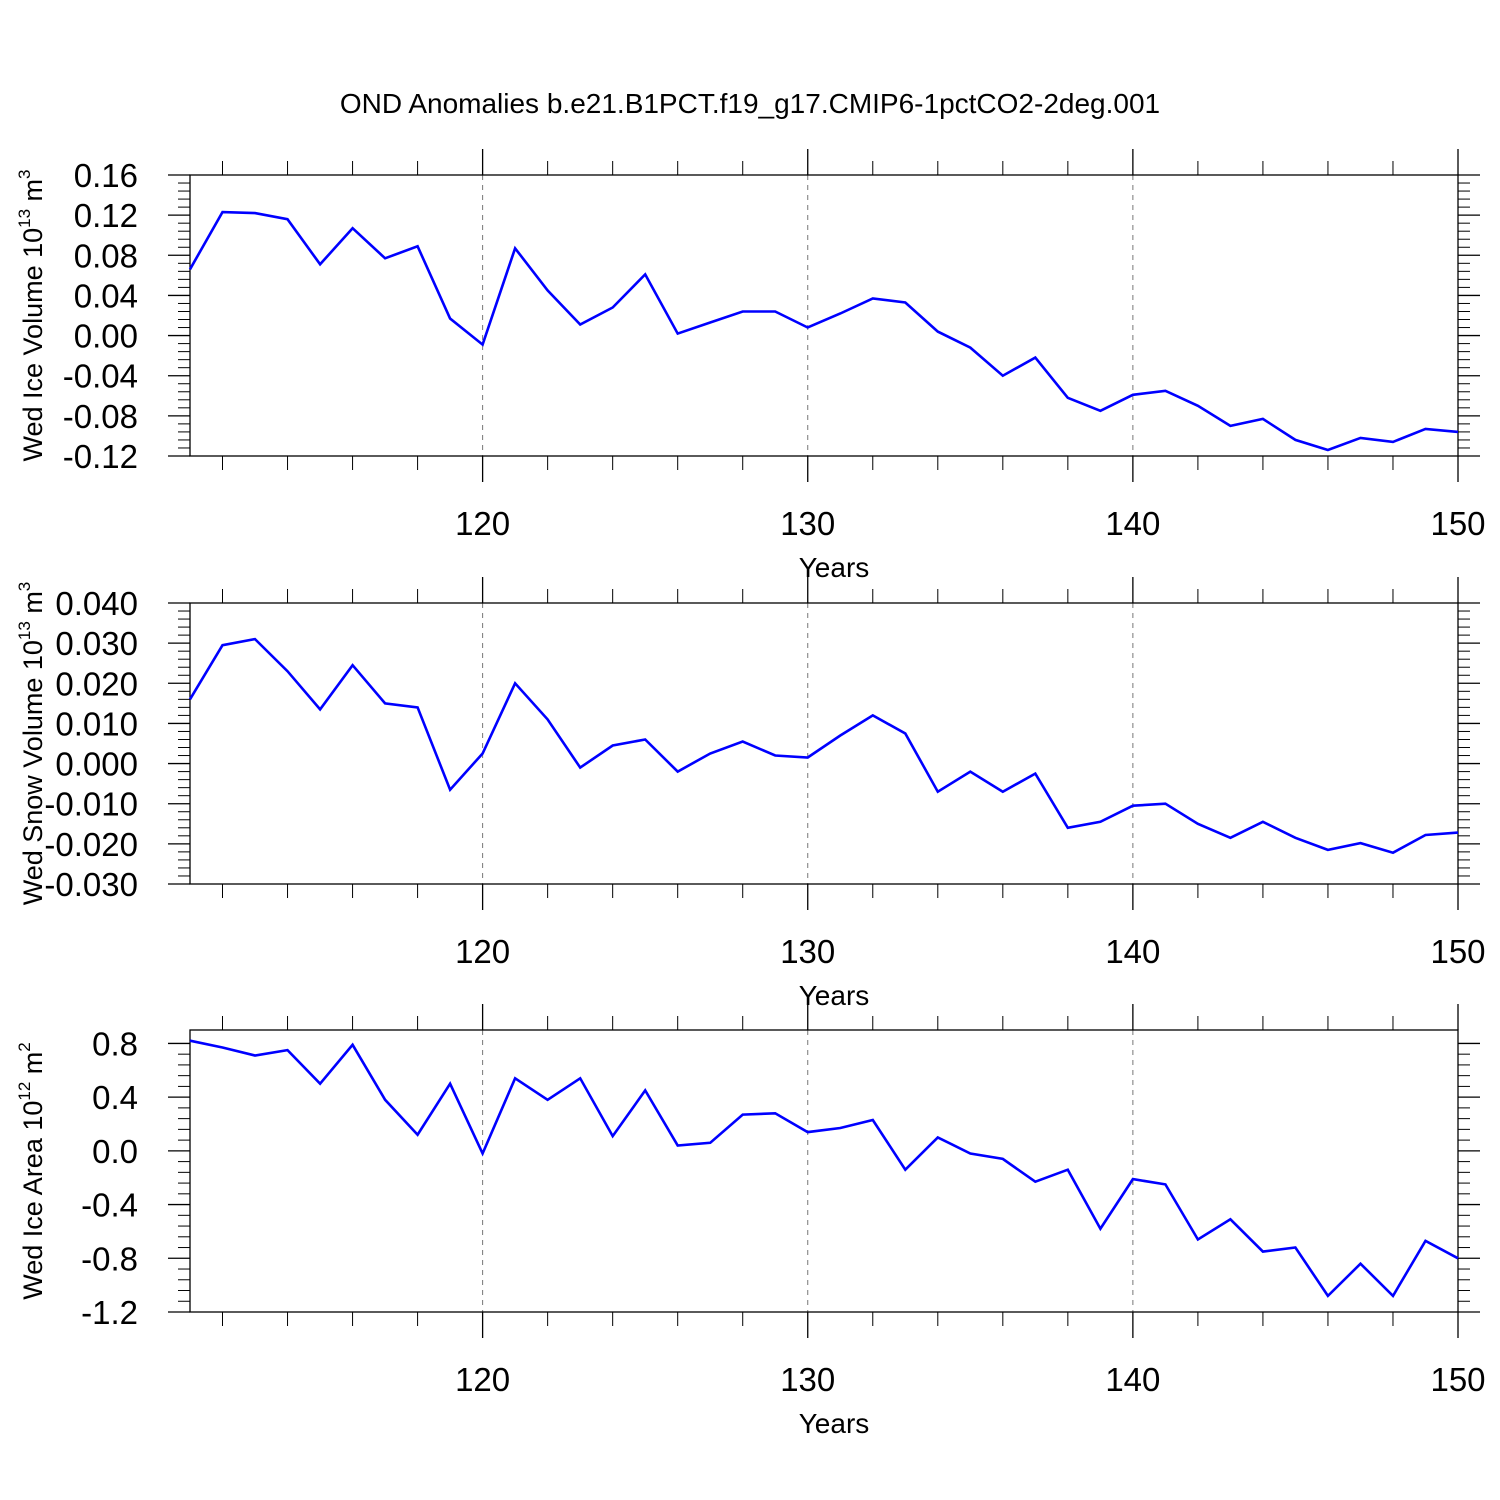  Describe the element at coordinates (100, 416) in the screenshot. I see `y-tick-label: -0.08` at that location.